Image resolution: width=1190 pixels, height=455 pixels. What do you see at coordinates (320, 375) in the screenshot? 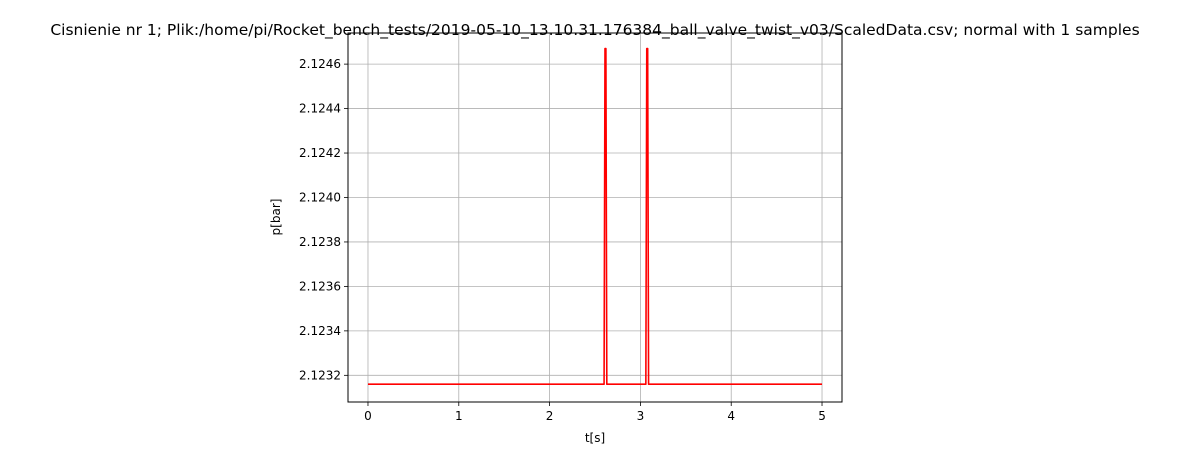
I see `y-tick-label: 2.1232` at bounding box center [320, 375].